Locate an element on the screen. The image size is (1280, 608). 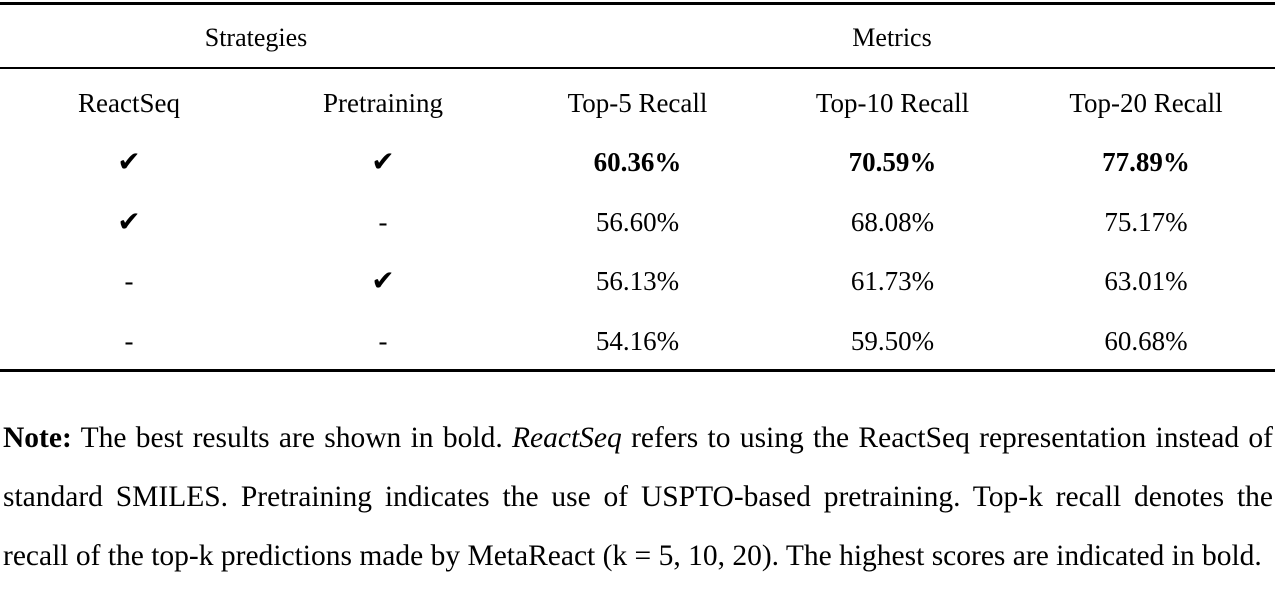
row1-pretraining-check-icon: ✔ is located at coordinates (383, 161).